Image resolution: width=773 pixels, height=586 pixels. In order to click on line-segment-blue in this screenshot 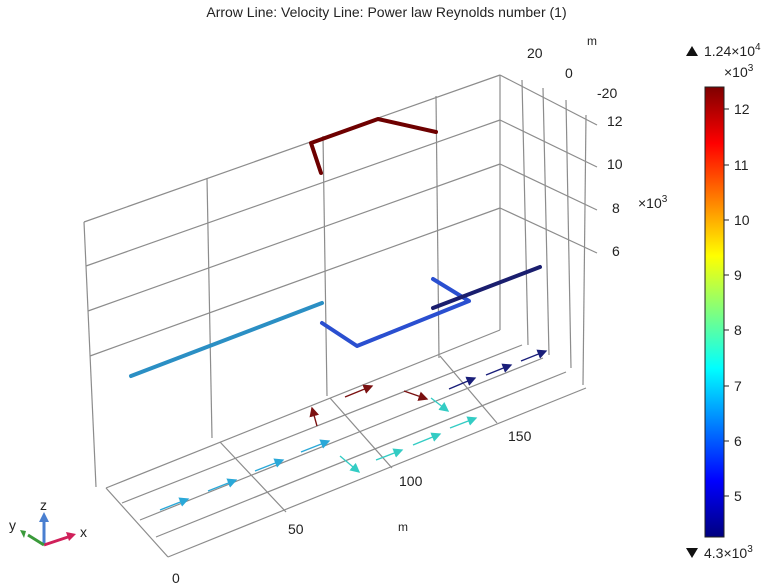, I will do `click(395, 312)`.